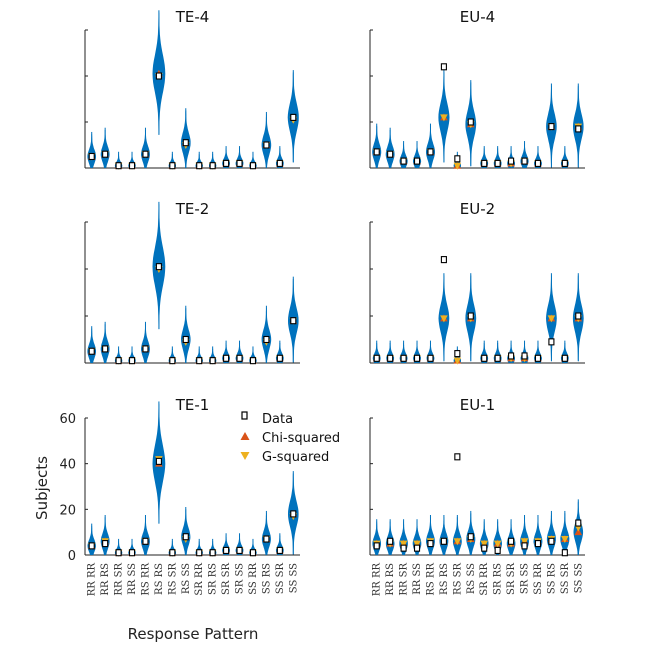  I want to click on x-tick-label: RR SR, so click(119, 579).